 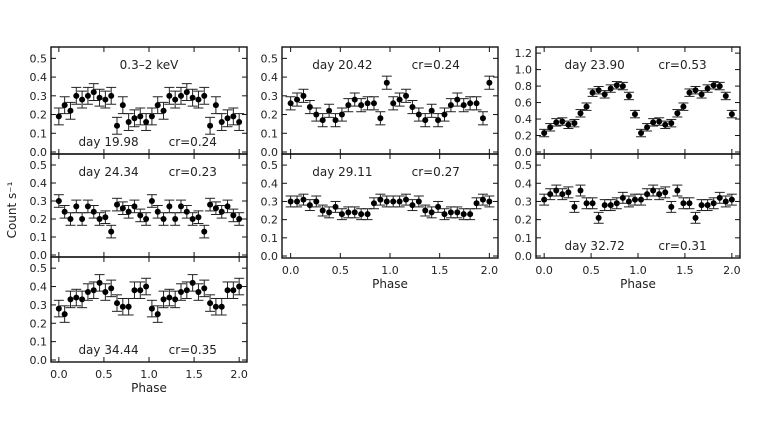 What do you see at coordinates (149, 388) in the screenshot?
I see `x-axis-label: Phase` at bounding box center [149, 388].